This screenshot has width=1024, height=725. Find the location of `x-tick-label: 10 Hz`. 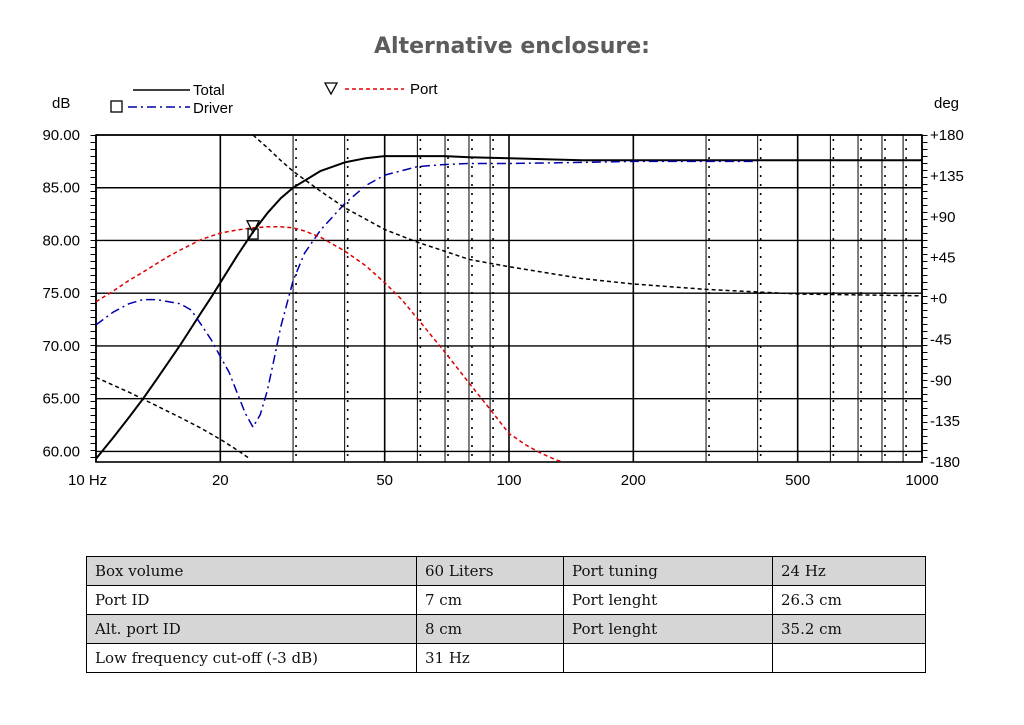

x-tick-label: 10 Hz is located at coordinates (87, 480).